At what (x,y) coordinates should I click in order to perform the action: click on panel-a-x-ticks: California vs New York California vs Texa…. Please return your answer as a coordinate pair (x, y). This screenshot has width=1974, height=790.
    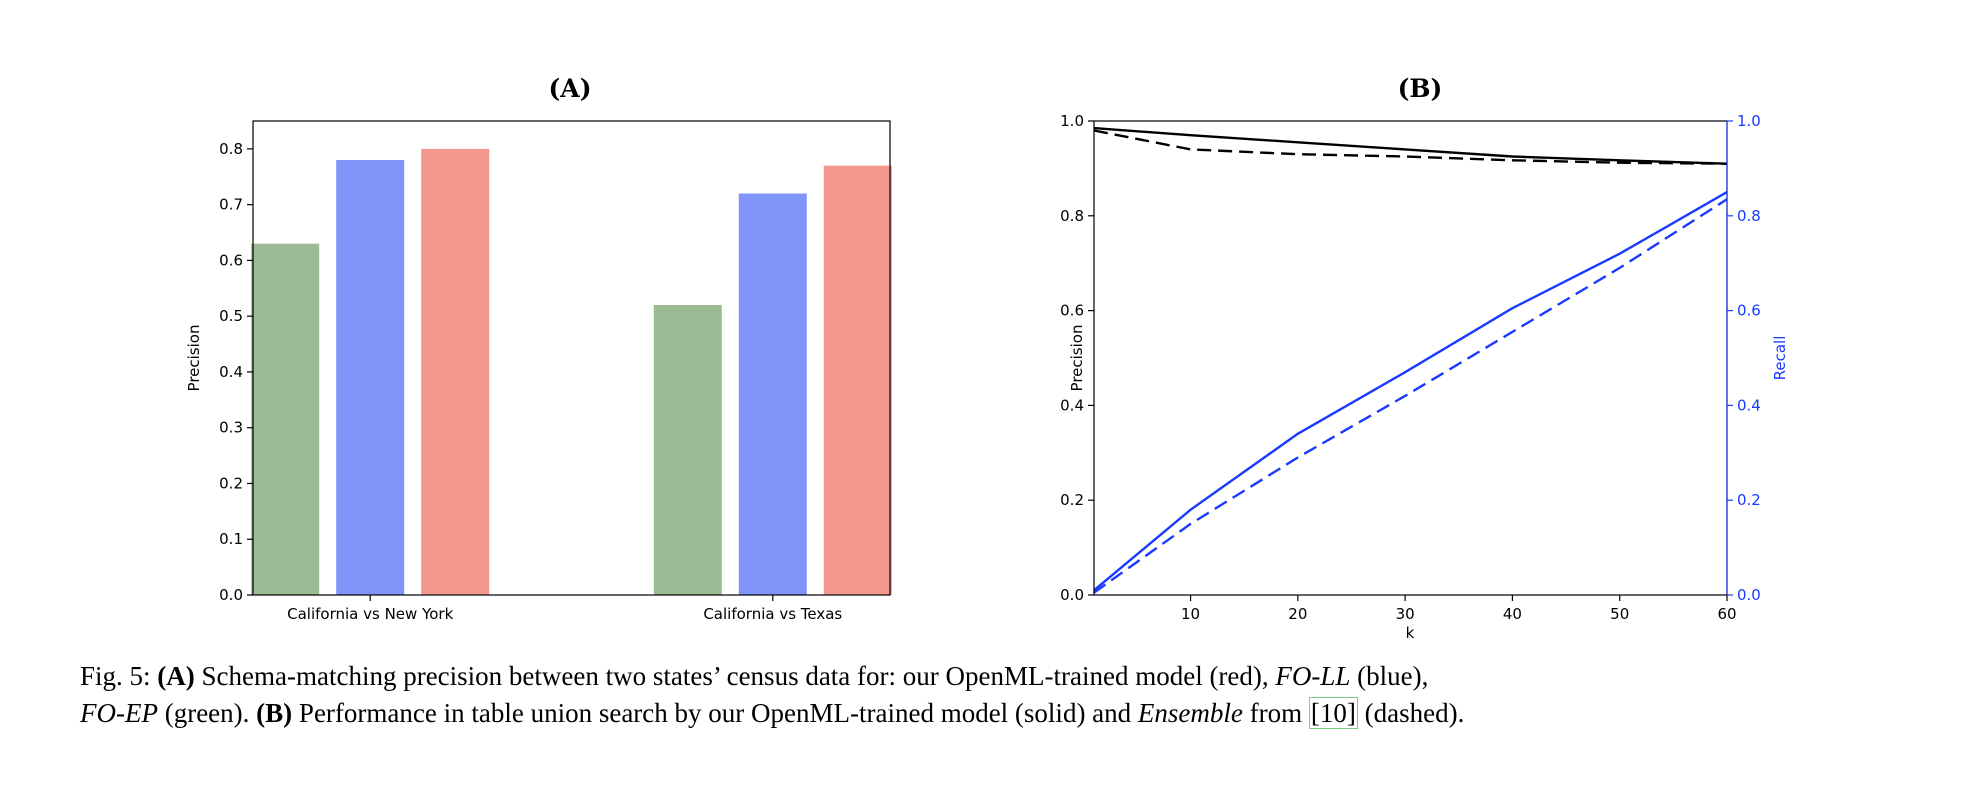
    Looking at the image, I should click on (564, 609).